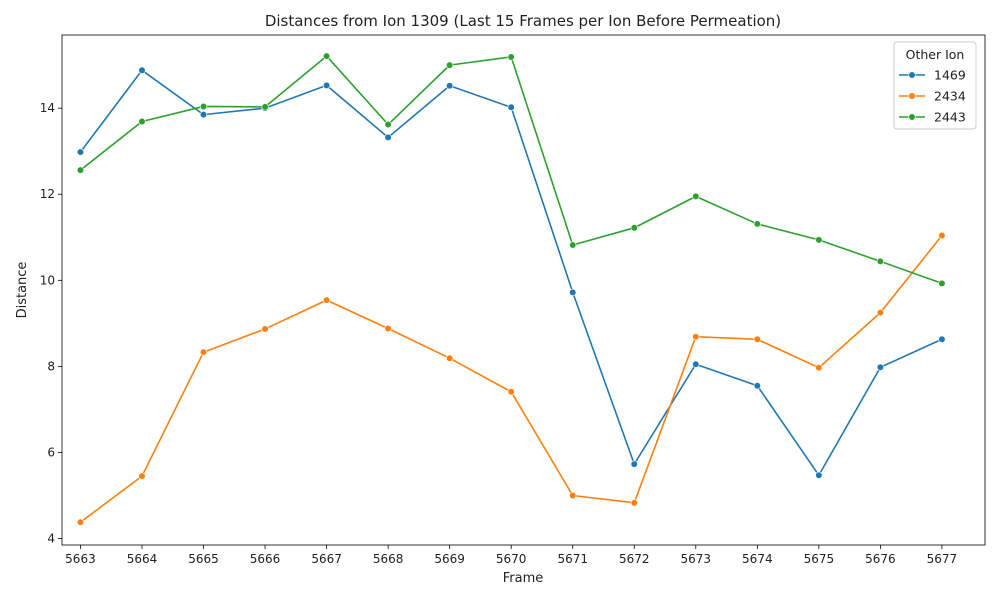 This screenshot has width=1000, height=600. What do you see at coordinates (80, 559) in the screenshot?
I see `x-tick-label: 5663` at bounding box center [80, 559].